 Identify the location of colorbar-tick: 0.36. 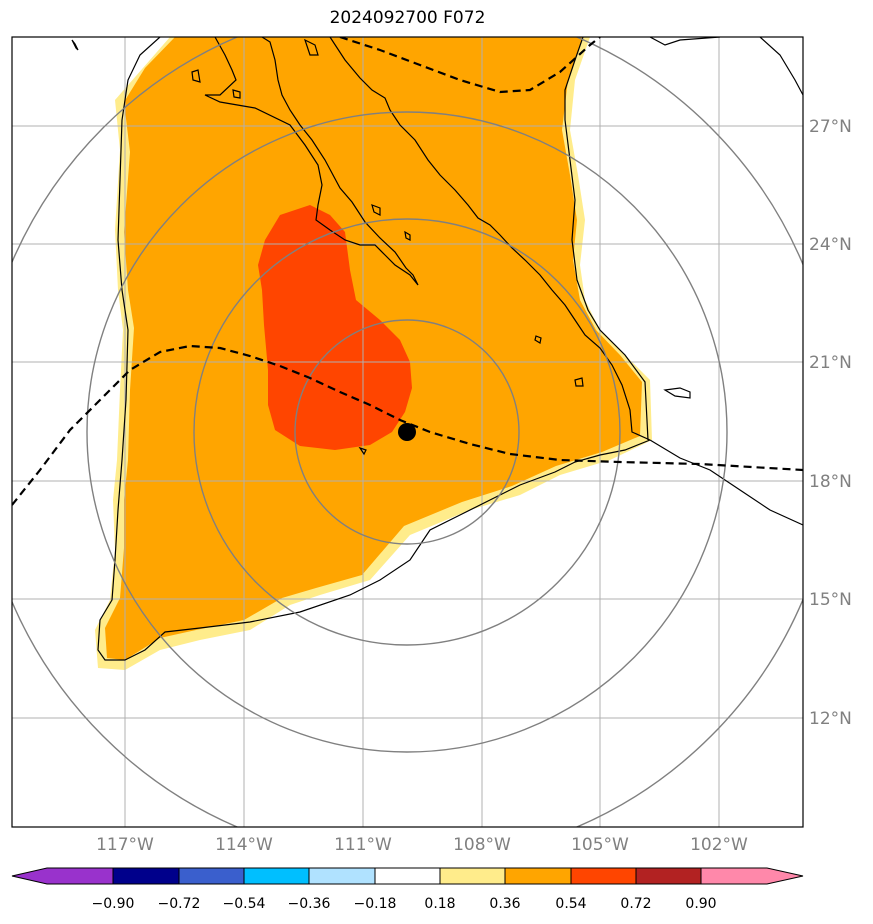
(504, 904).